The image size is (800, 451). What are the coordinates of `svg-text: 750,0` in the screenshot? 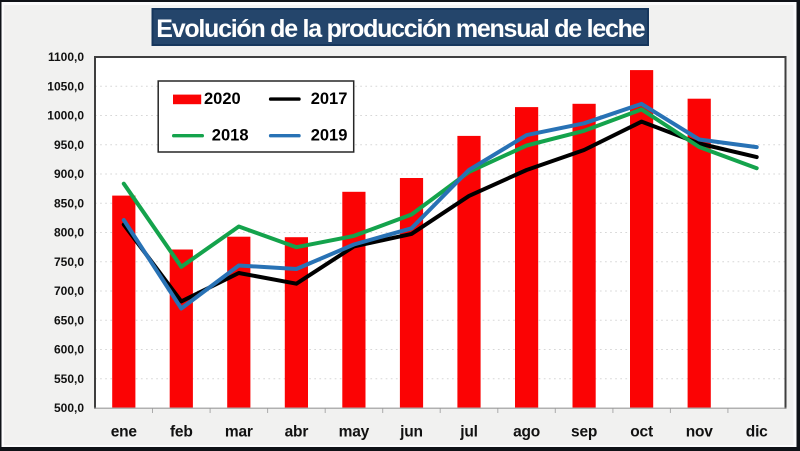 It's located at (69, 262).